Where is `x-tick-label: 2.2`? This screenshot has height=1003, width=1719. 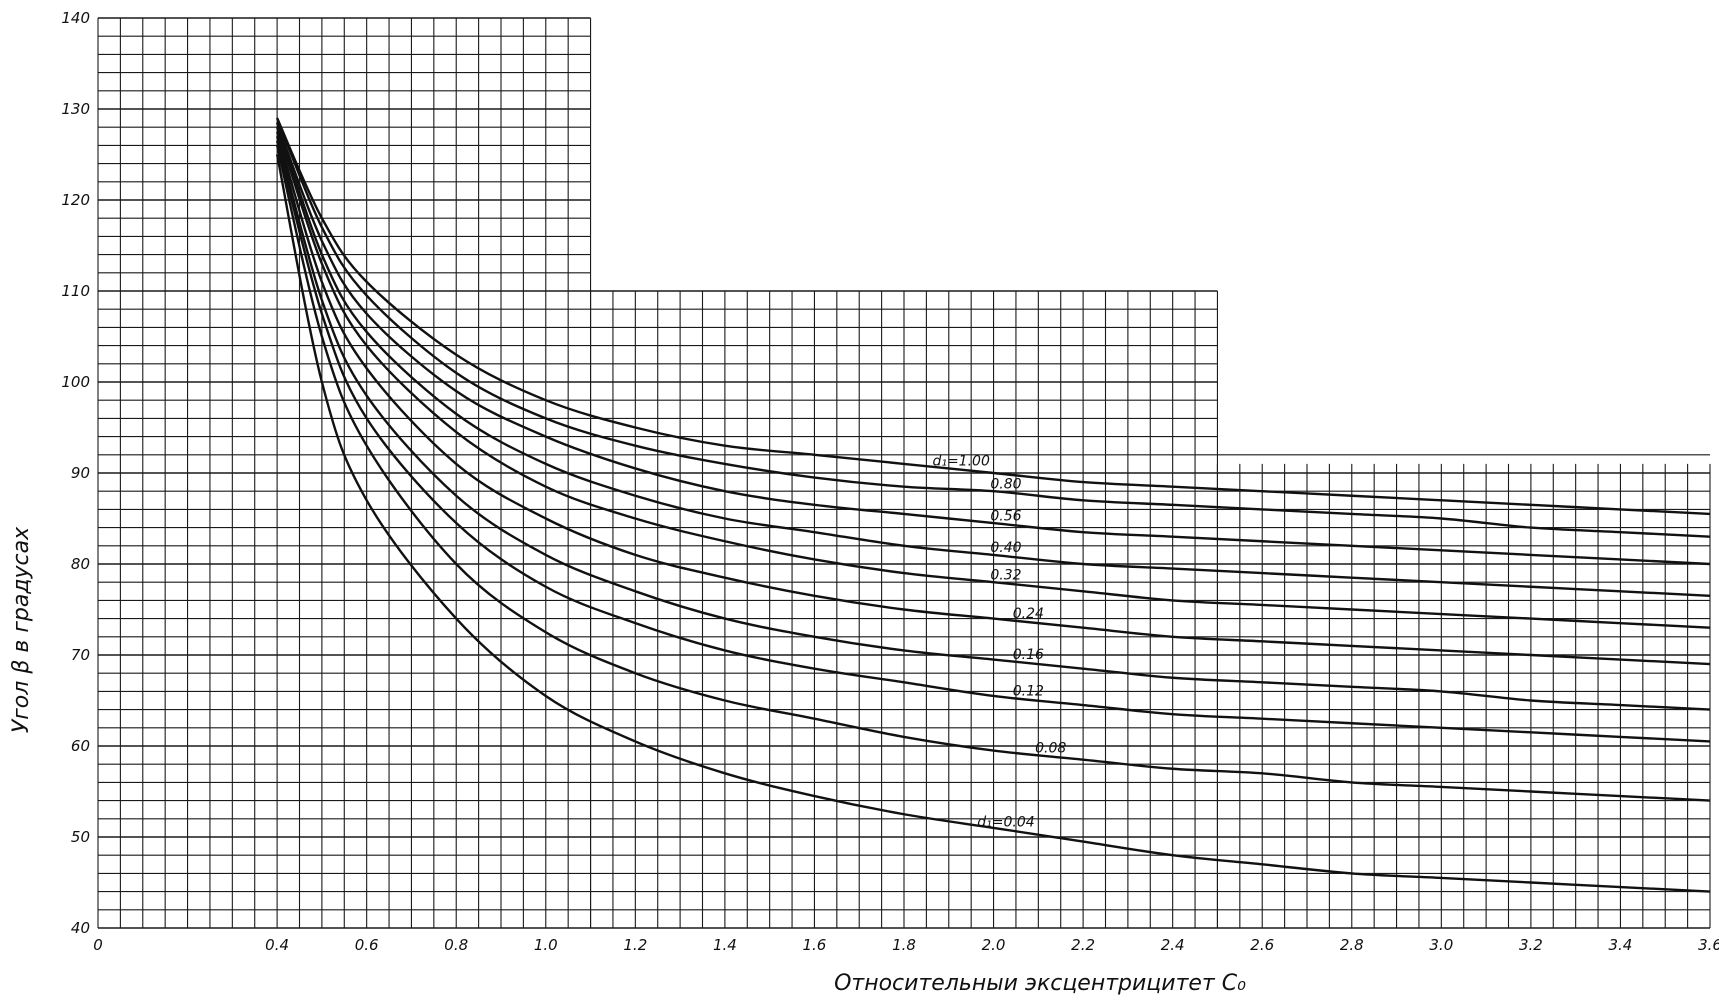
x-tick-label: 2.2 is located at coordinates (1083, 945).